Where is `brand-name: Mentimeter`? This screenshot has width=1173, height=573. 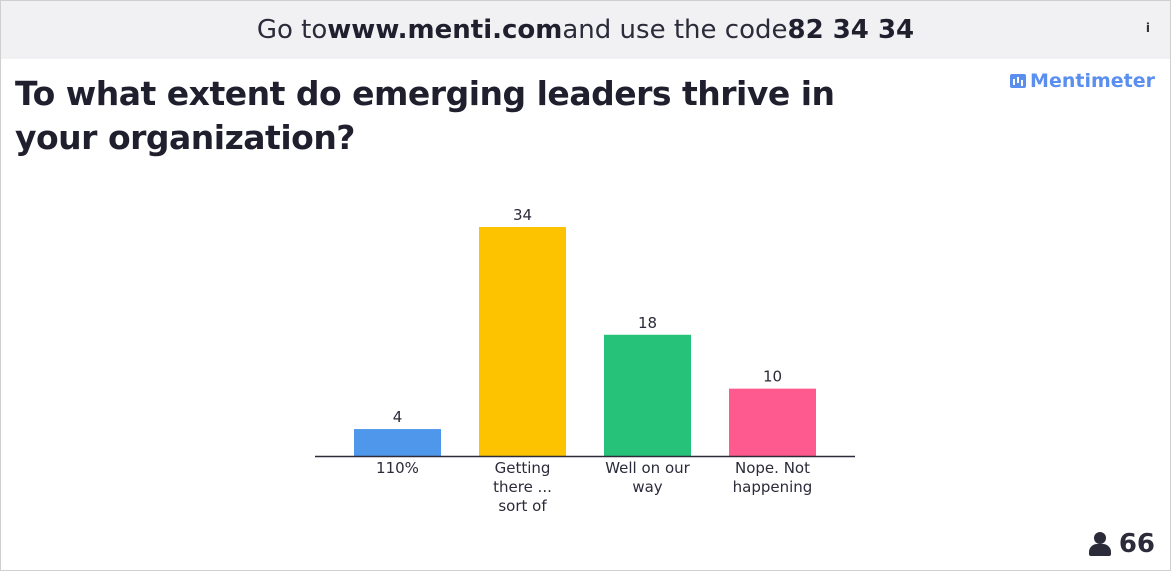 brand-name: Mentimeter is located at coordinates (1092, 81).